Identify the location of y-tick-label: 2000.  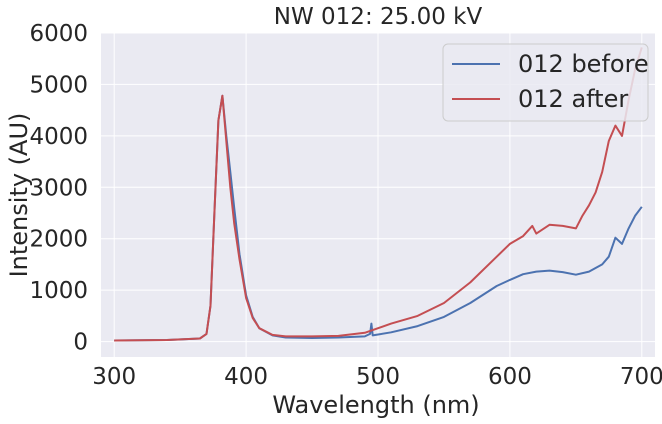
(58, 240).